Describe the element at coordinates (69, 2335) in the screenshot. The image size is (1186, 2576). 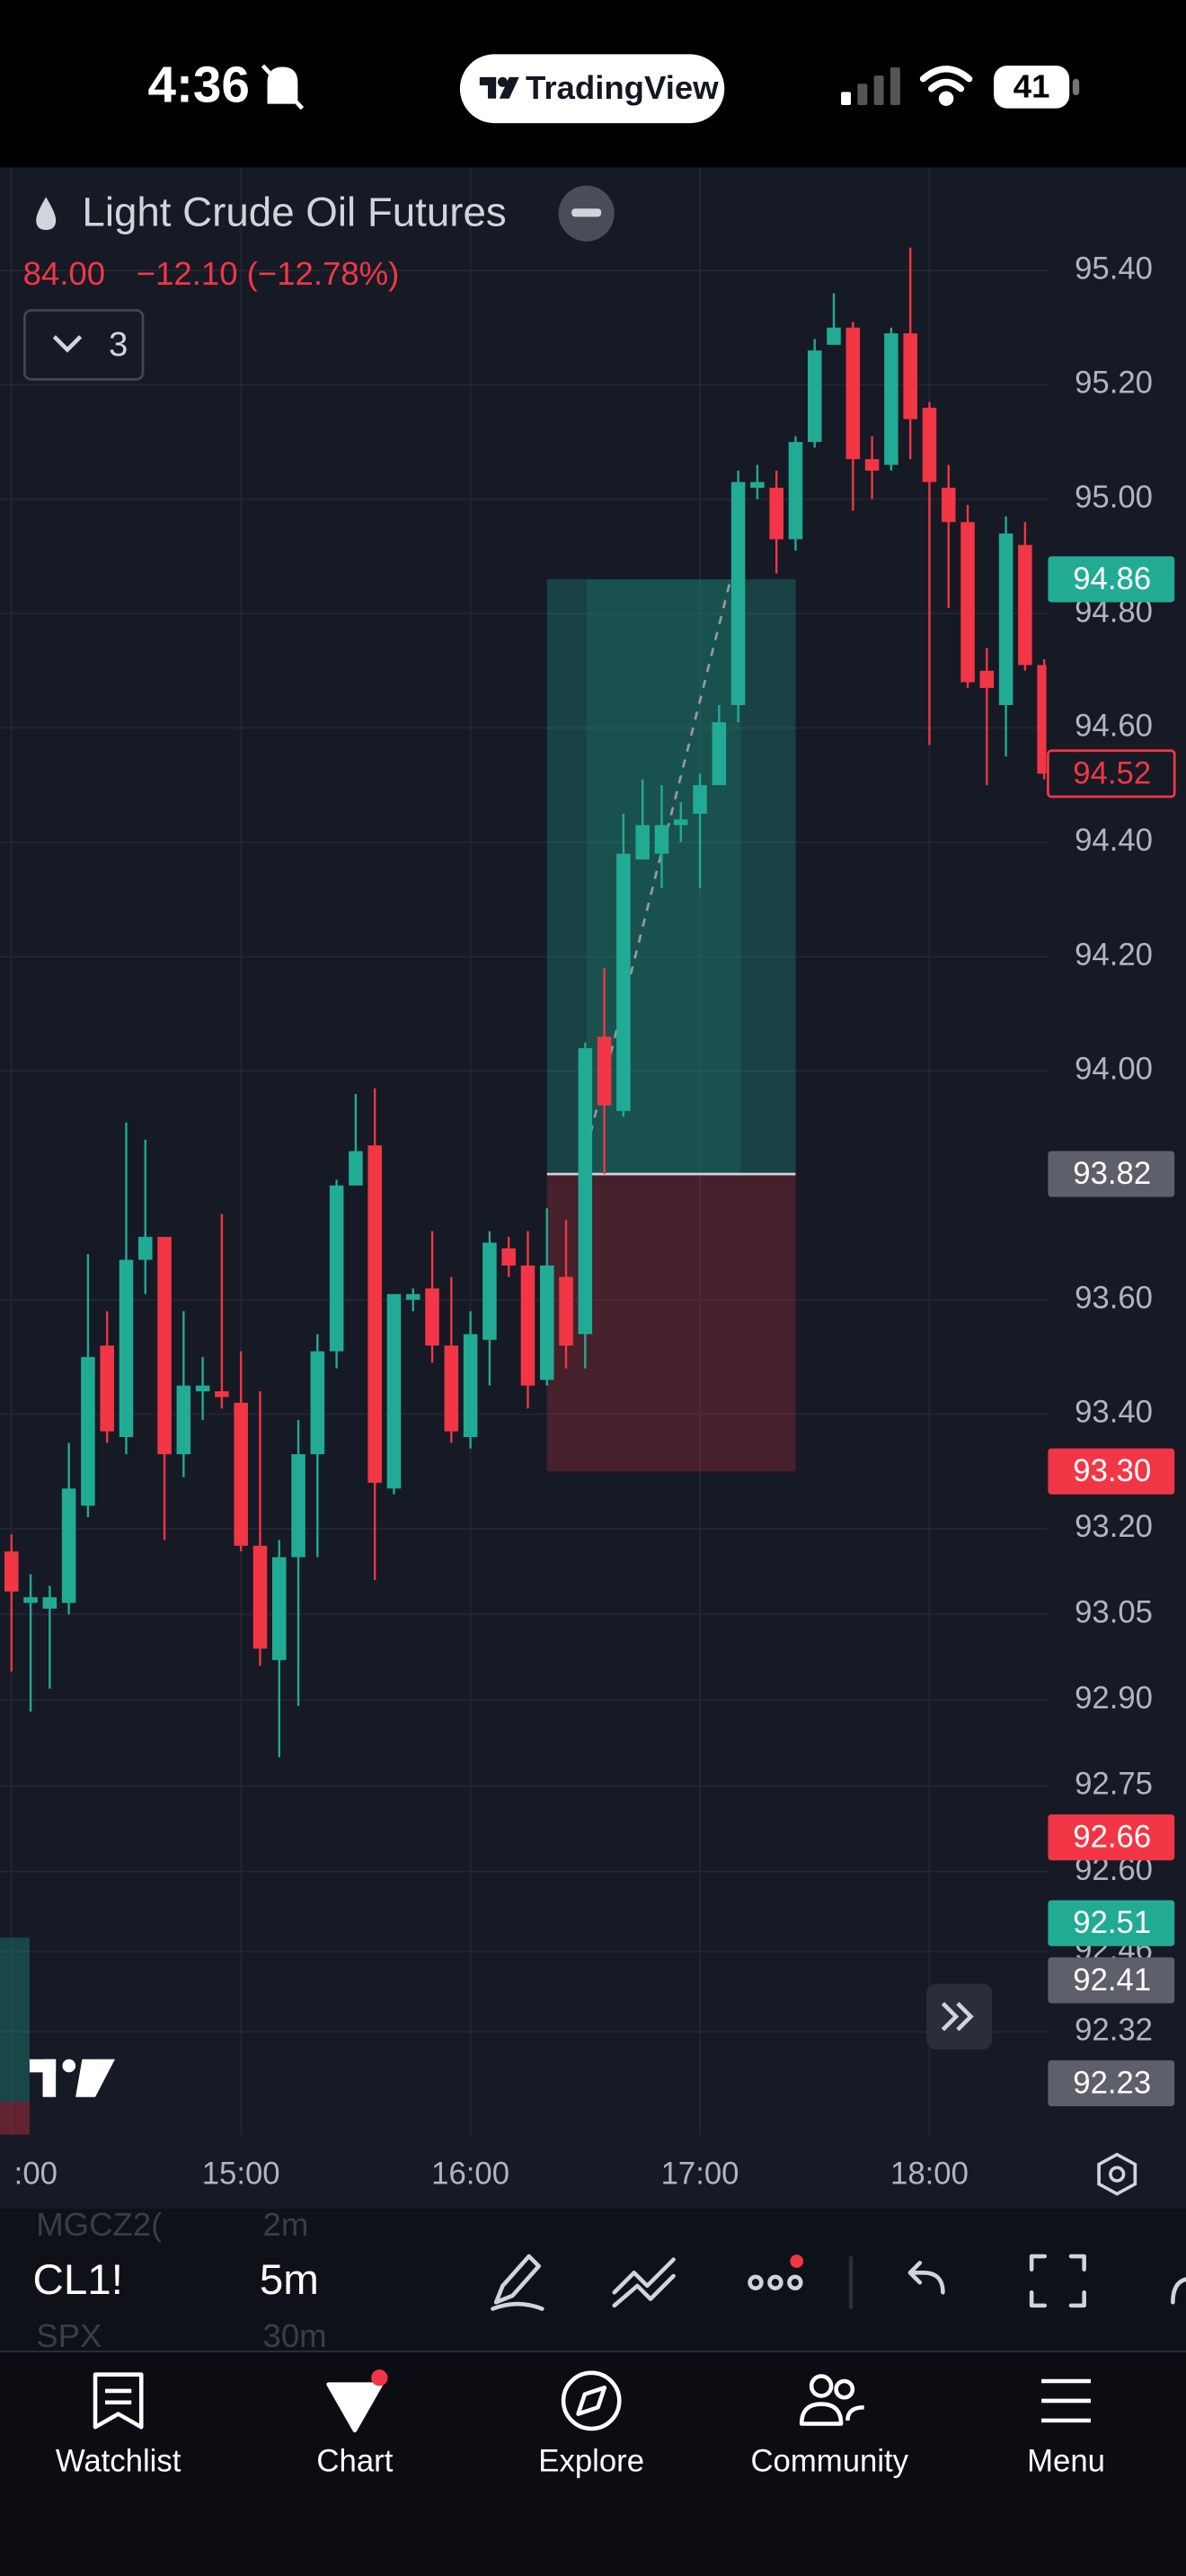
I see `ghost-symbol: SPX` at that location.